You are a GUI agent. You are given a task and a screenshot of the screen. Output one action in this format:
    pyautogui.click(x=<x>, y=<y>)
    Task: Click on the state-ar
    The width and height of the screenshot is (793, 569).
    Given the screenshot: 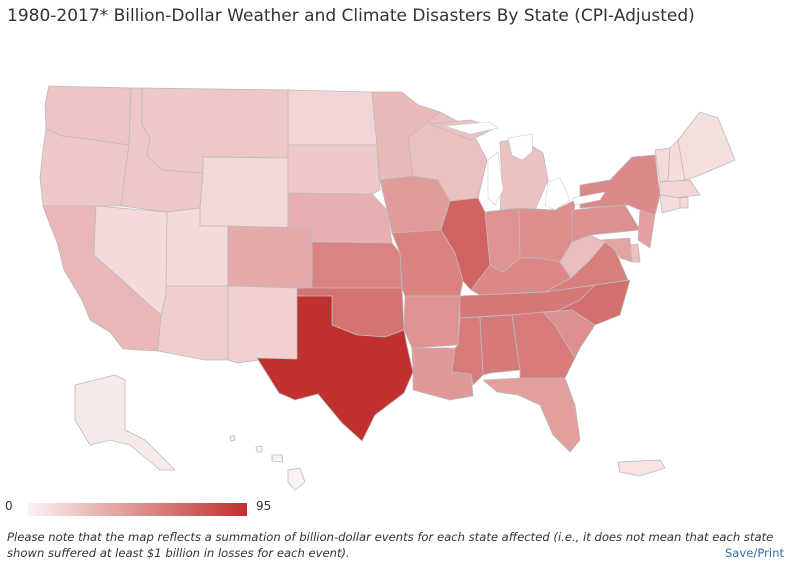 What is the action you would take?
    pyautogui.click(x=432, y=322)
    